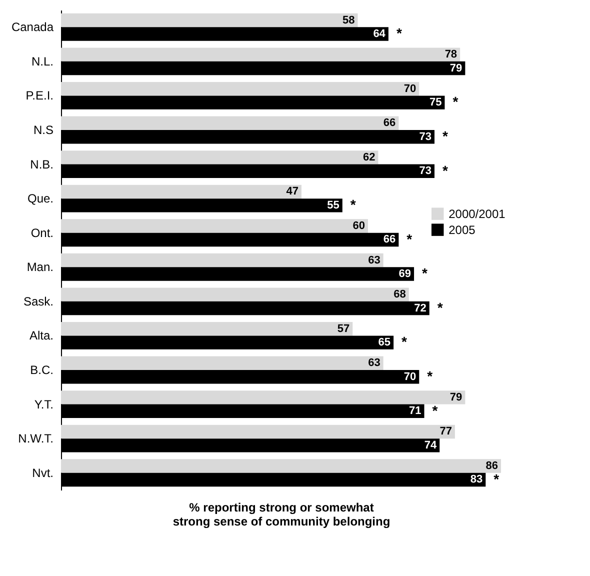 This screenshot has width=590, height=576. I want to click on data-label: 55, so click(333, 205).